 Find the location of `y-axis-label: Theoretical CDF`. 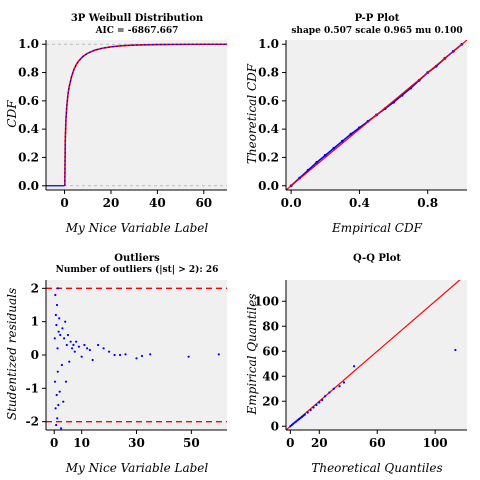

y-axis-label: Theoretical CDF is located at coordinates (252, 113).